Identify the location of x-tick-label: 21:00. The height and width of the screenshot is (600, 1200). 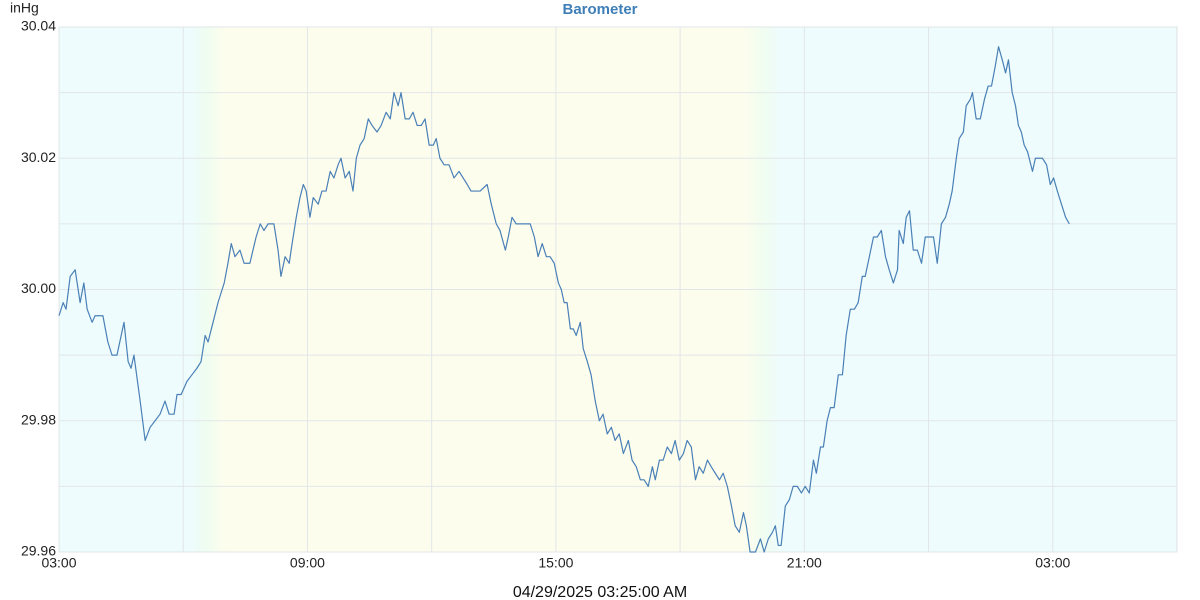
(804, 563).